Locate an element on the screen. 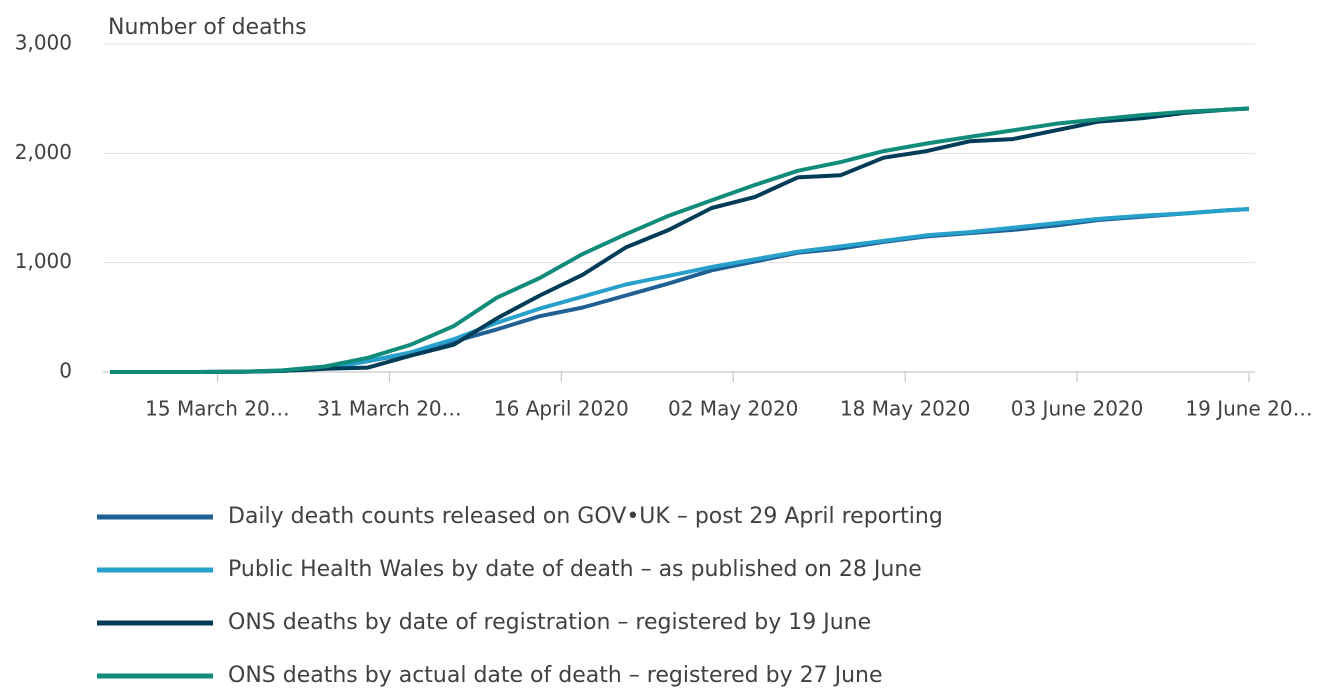 This screenshot has width=1319, height=693. y-tick-label: 0 is located at coordinates (65, 371).